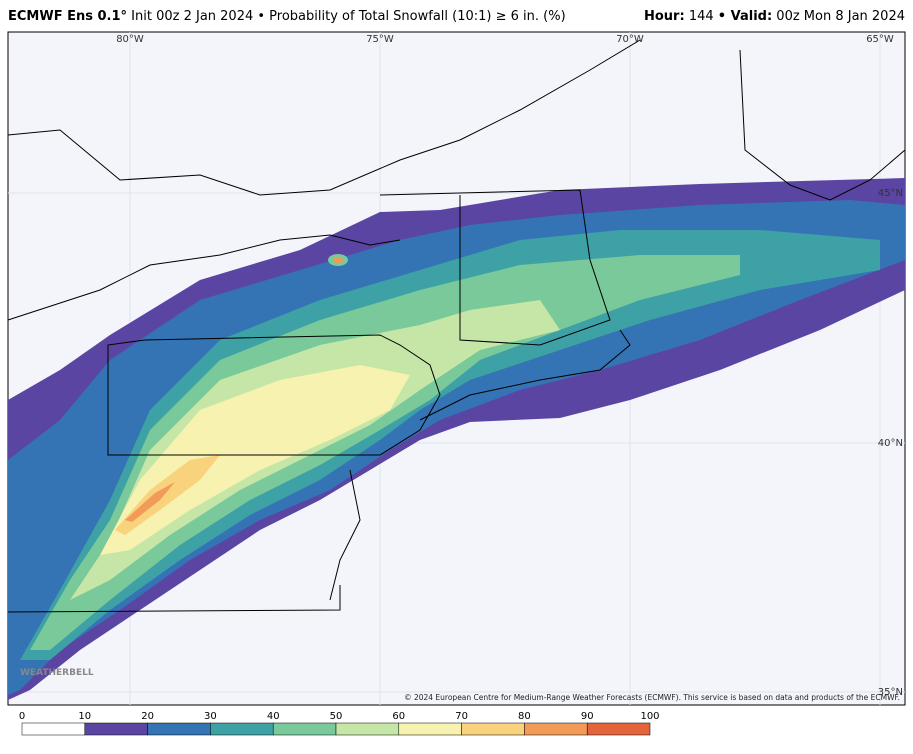  What do you see at coordinates (890, 193) in the screenshot?
I see `latitude-label: 45°N` at bounding box center [890, 193].